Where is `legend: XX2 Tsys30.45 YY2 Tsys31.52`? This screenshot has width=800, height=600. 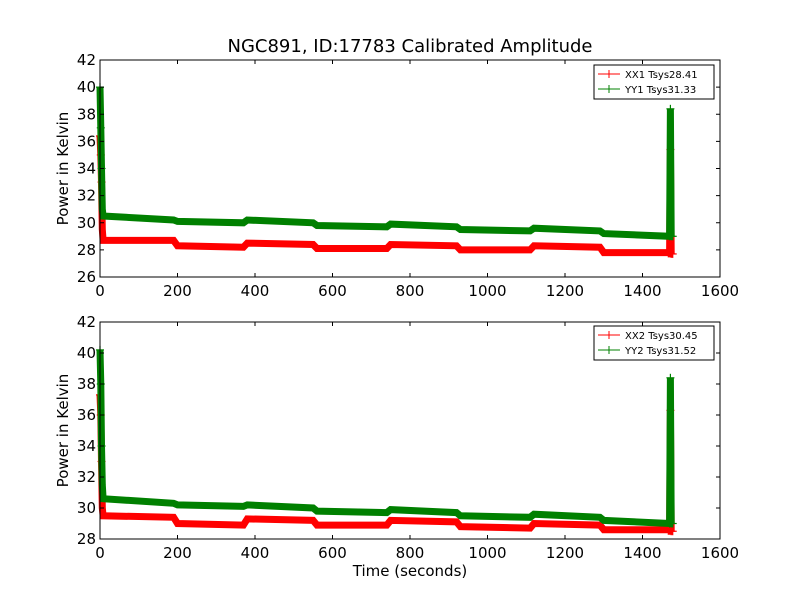
legend: XX2 Tsys30.45 YY2 Tsys31.52 is located at coordinates (654, 343).